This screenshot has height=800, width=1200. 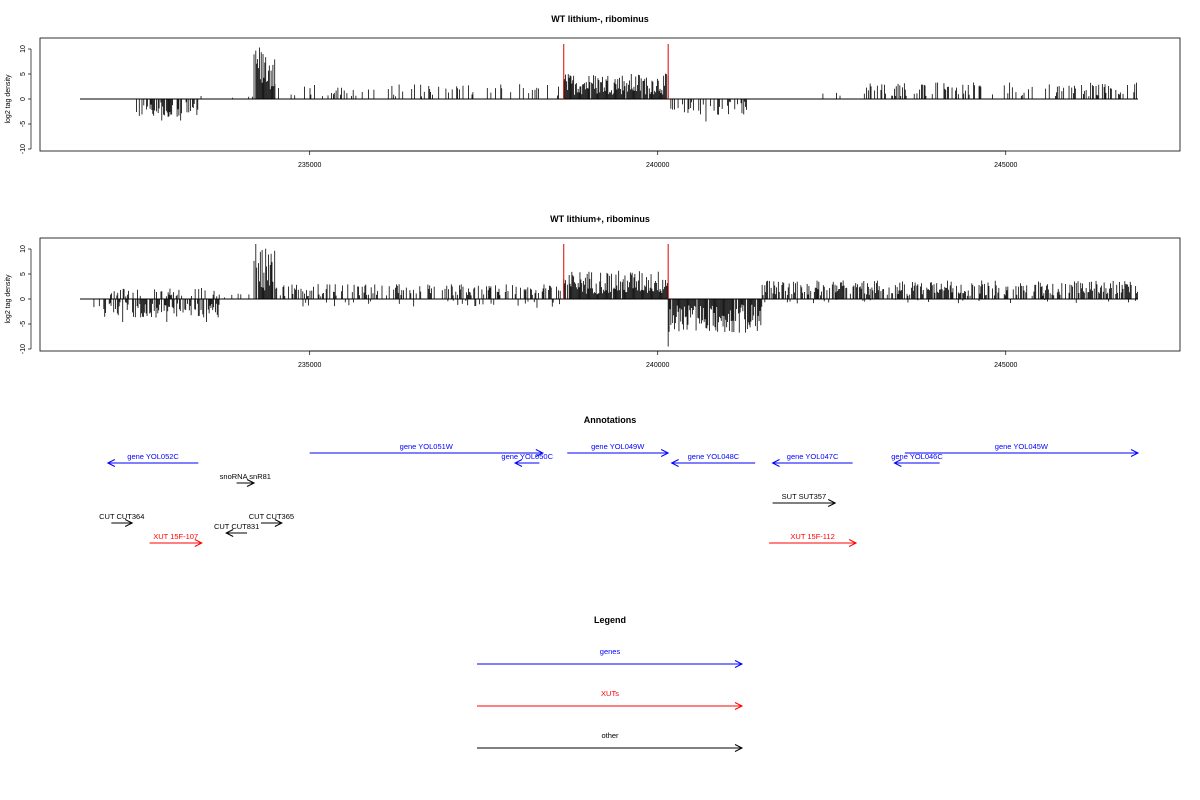 I want to click on annotation-genes: gene YOL051W, so click(x=426, y=449).